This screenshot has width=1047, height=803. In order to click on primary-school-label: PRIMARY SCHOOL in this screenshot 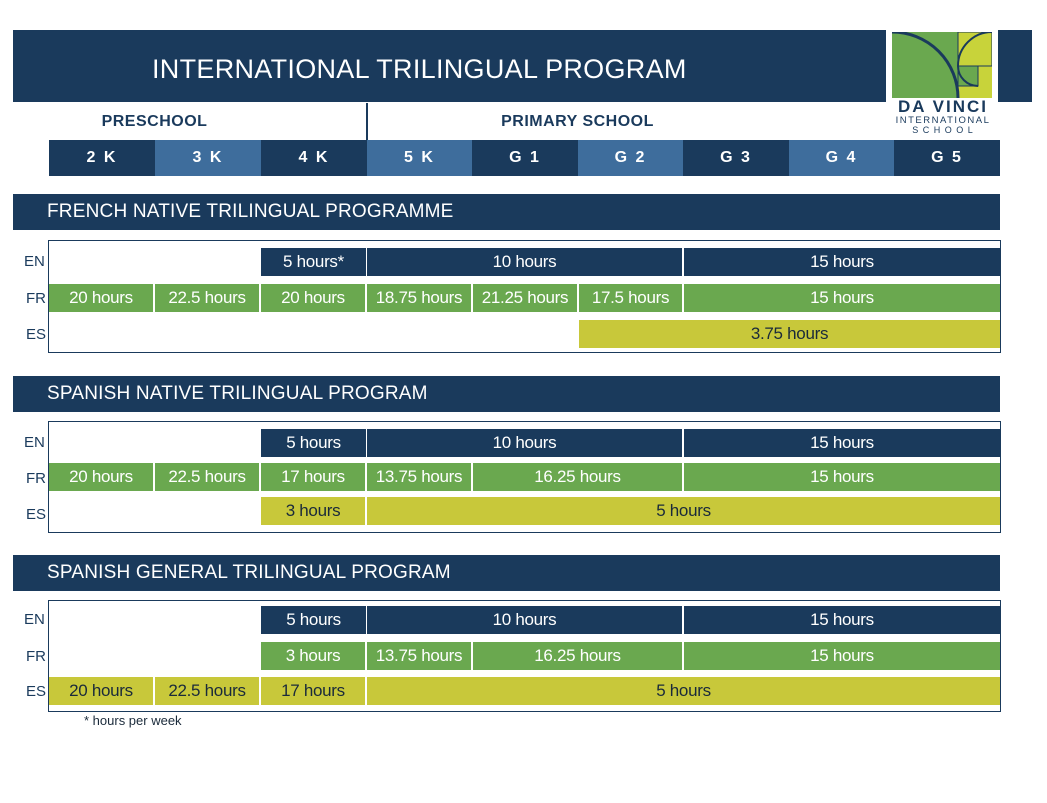, I will do `click(577, 121)`.